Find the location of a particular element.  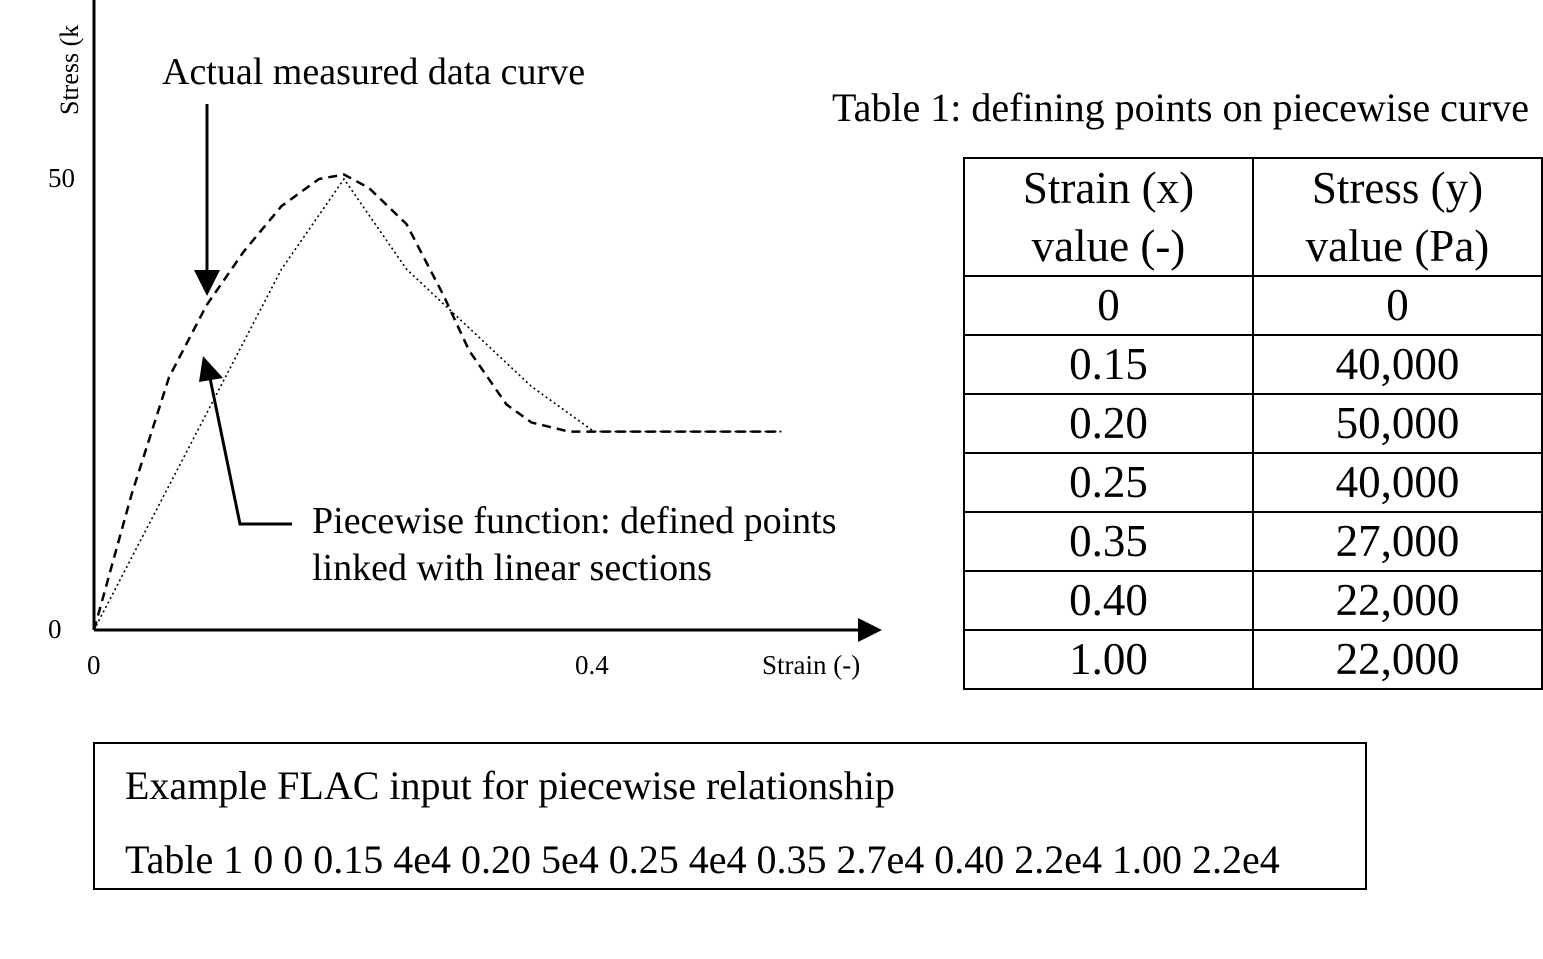

table-row: 0.15 40,000 is located at coordinates (1253, 364).